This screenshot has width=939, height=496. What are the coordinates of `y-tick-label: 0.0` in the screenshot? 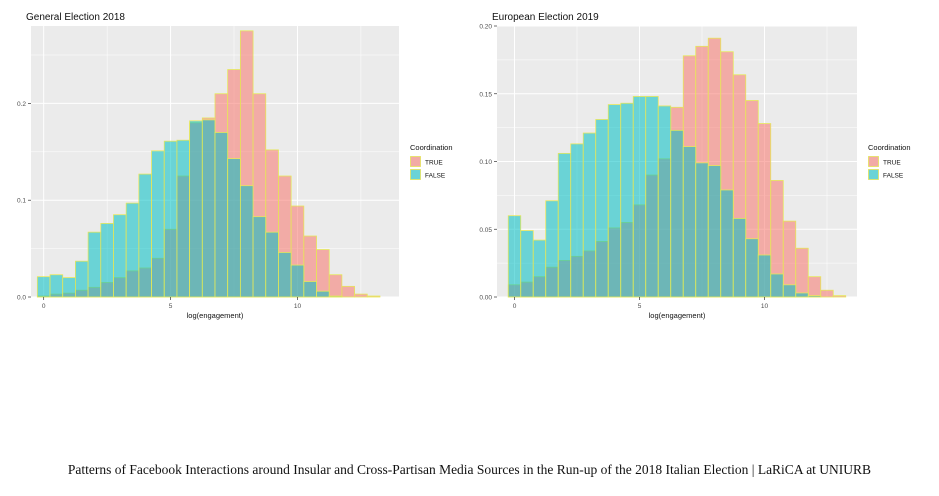 It's located at (21, 298).